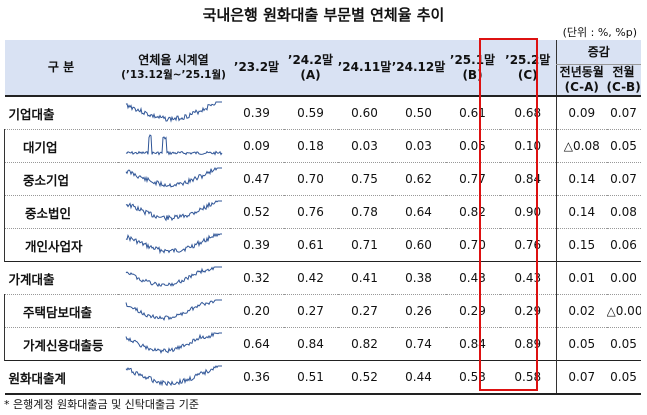  What do you see at coordinates (528, 113) in the screenshot?
I see `value-cell: 0.68` at bounding box center [528, 113].